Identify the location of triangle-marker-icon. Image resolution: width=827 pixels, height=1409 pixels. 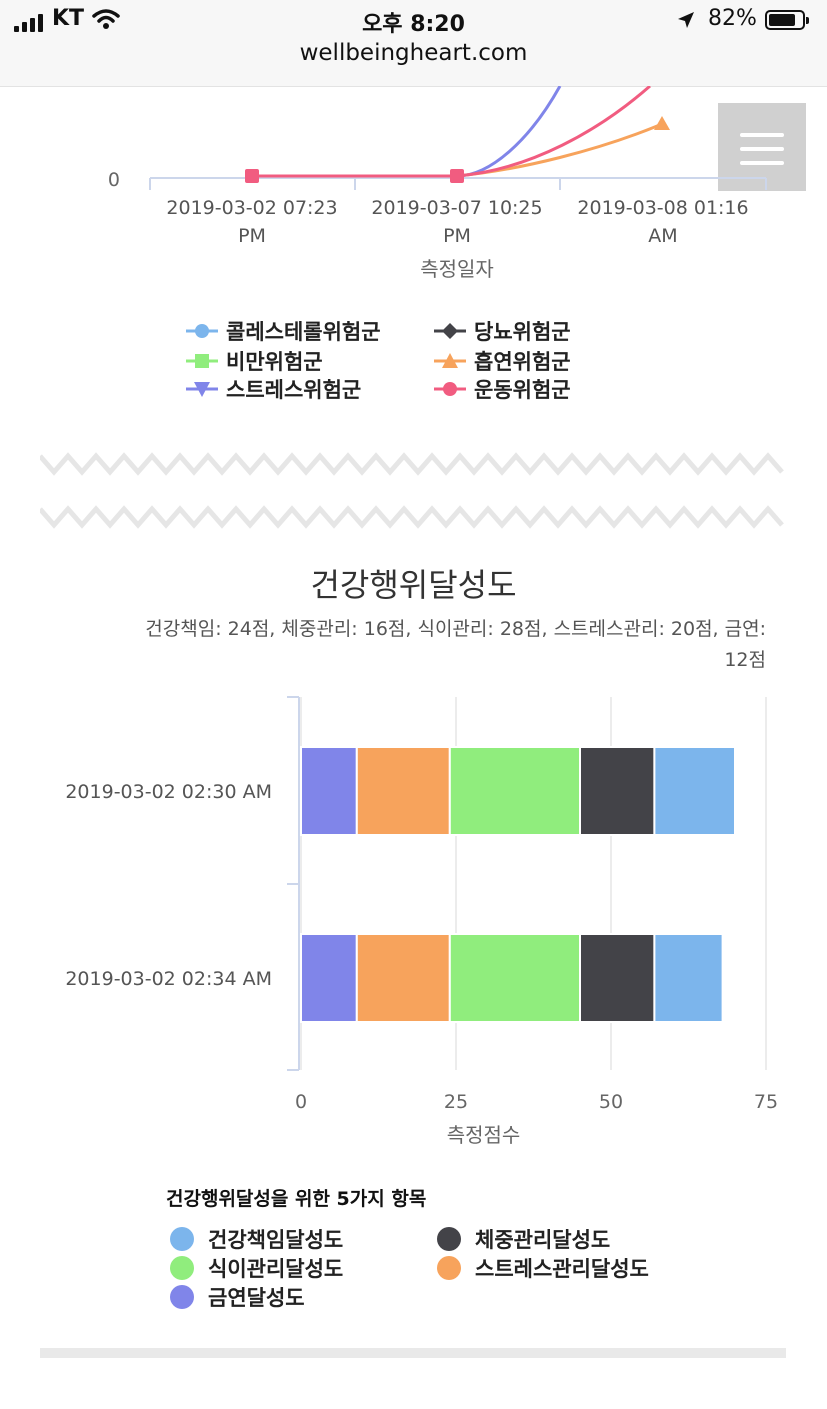
(450, 360).